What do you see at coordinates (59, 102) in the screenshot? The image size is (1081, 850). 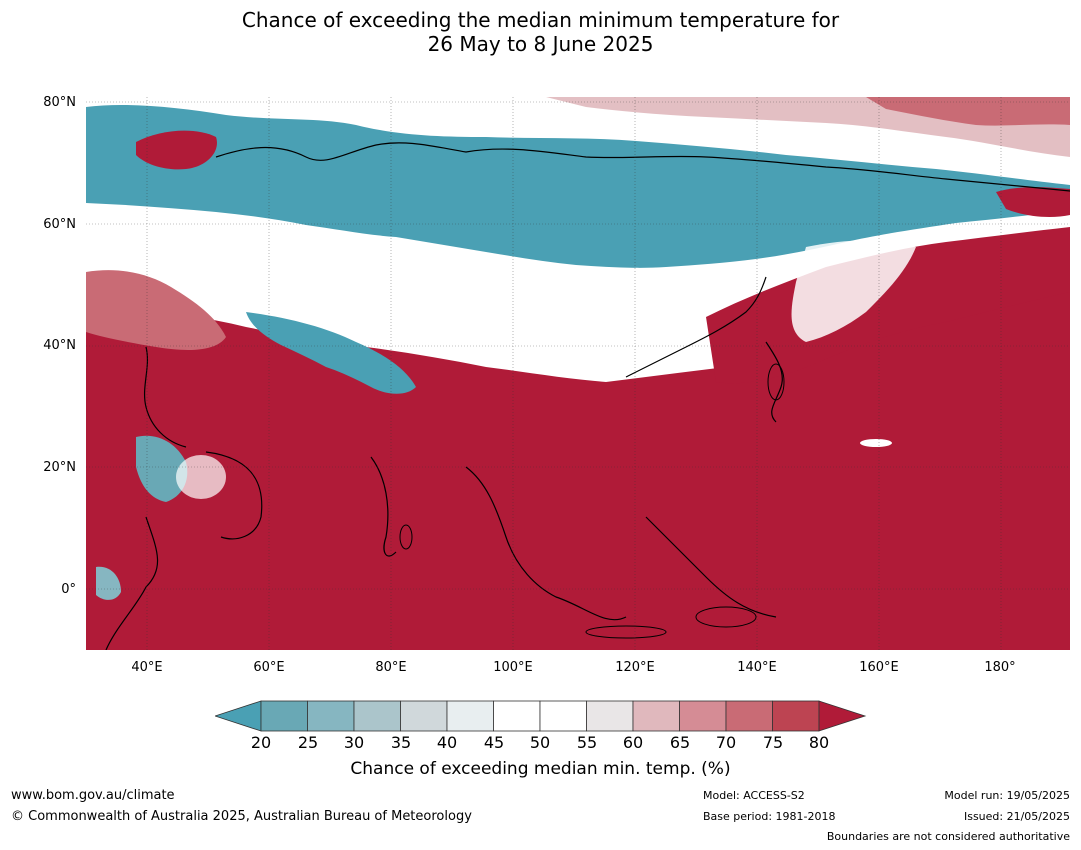 I see `lat-label-80n: 80°N` at bounding box center [59, 102].